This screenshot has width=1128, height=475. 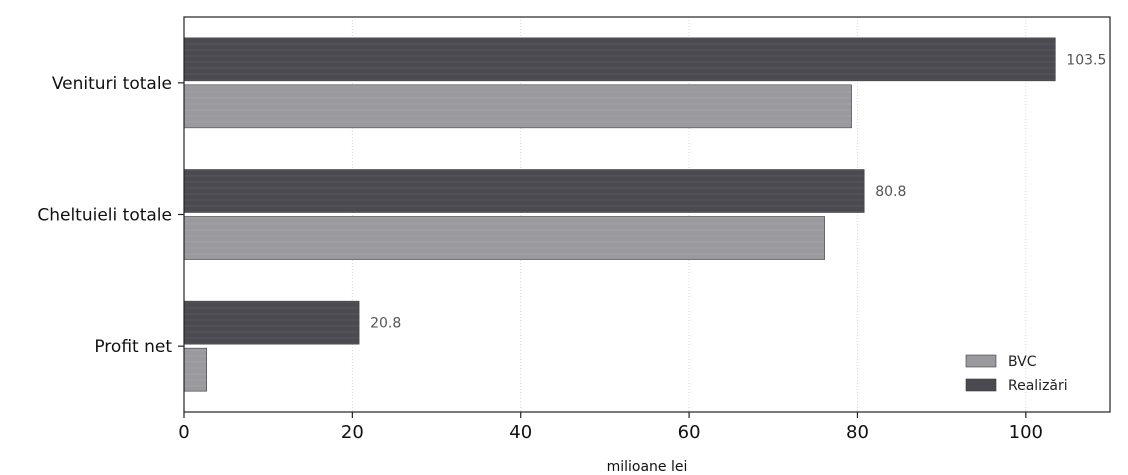 What do you see at coordinates (689, 432) in the screenshot?
I see `x-tick-label: 60` at bounding box center [689, 432].